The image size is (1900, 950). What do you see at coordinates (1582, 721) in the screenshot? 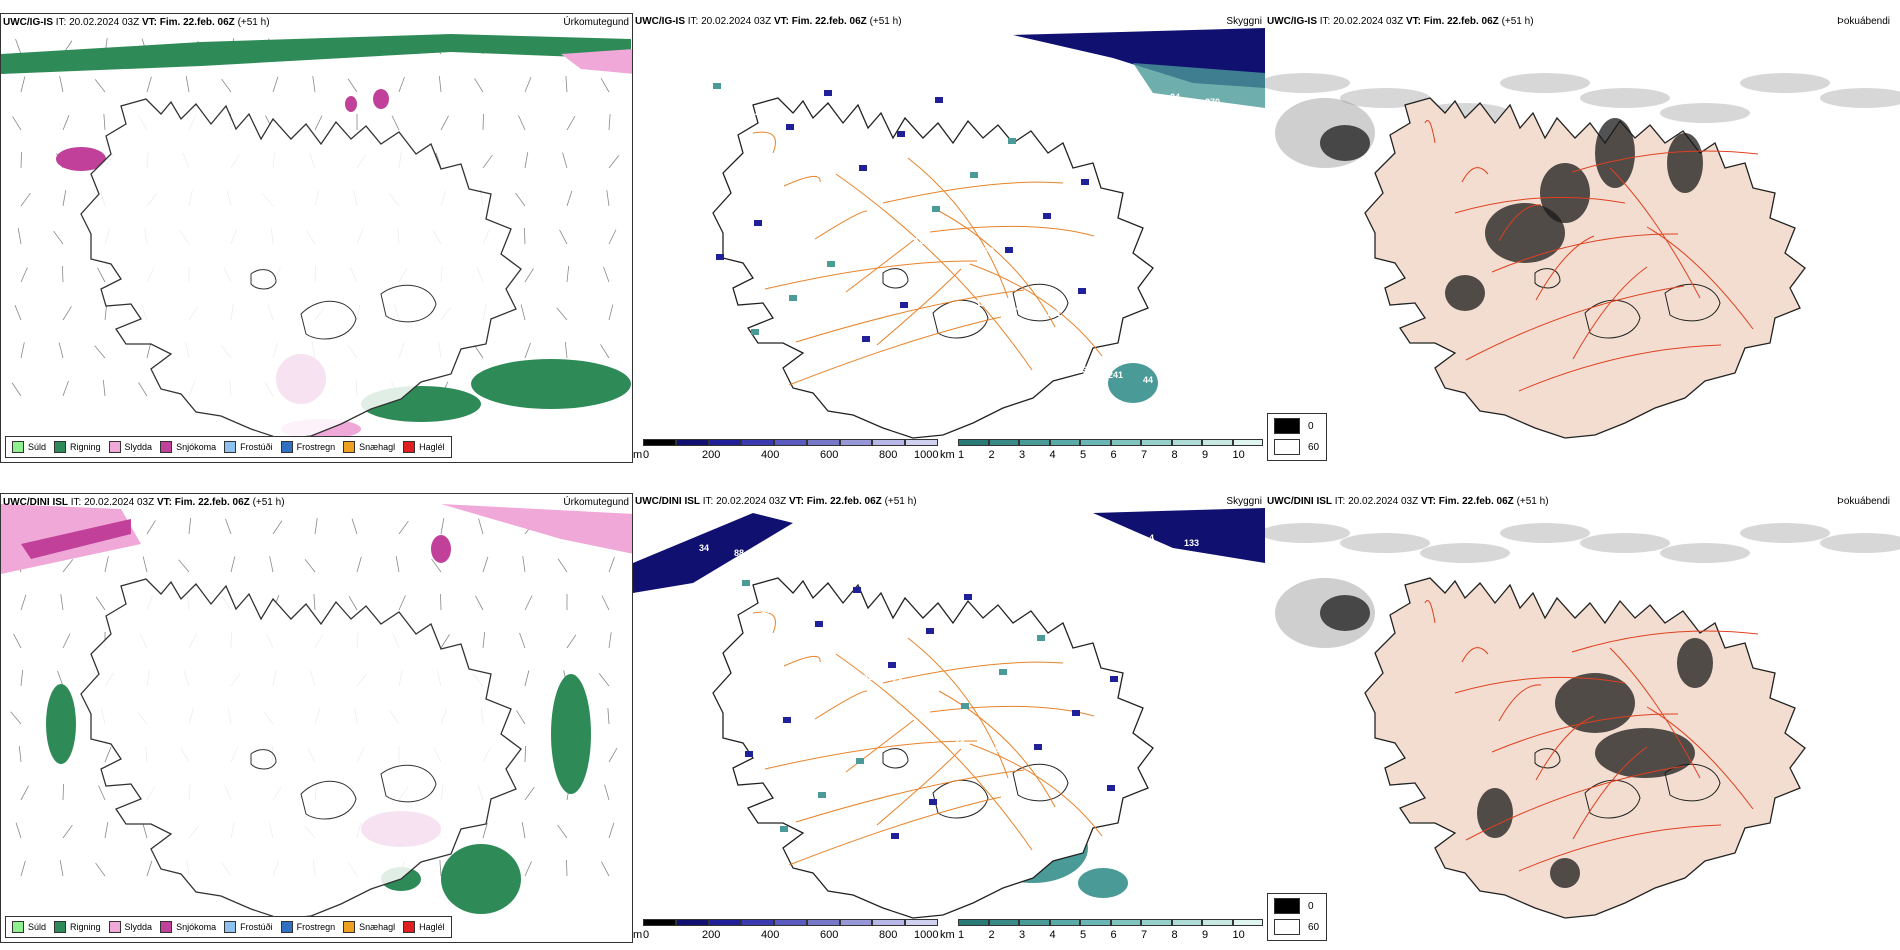
I see `fog-map` at bounding box center [1582, 721].